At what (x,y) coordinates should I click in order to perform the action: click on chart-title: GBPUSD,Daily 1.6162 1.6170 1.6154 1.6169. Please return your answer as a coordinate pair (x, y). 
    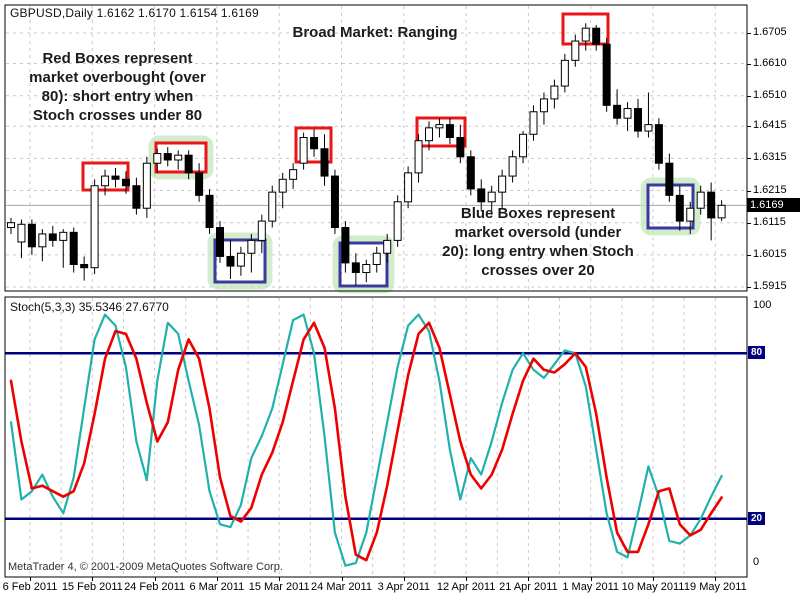
    Looking at the image, I should click on (134, 13).